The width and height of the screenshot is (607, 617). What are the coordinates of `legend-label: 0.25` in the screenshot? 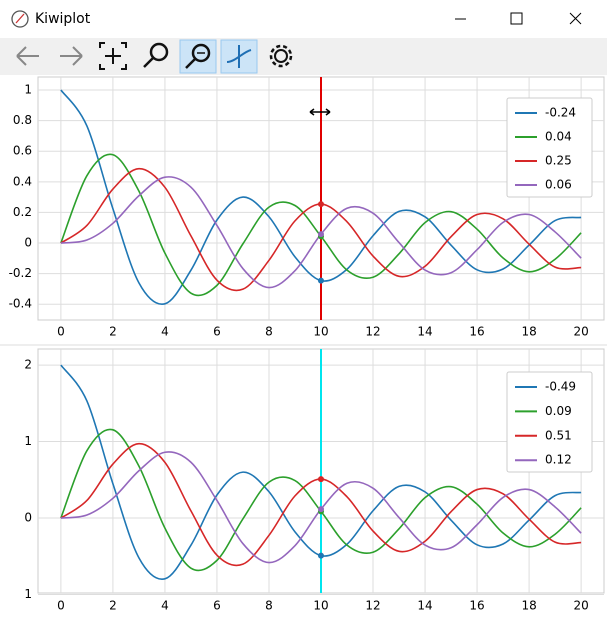 It's located at (558, 161).